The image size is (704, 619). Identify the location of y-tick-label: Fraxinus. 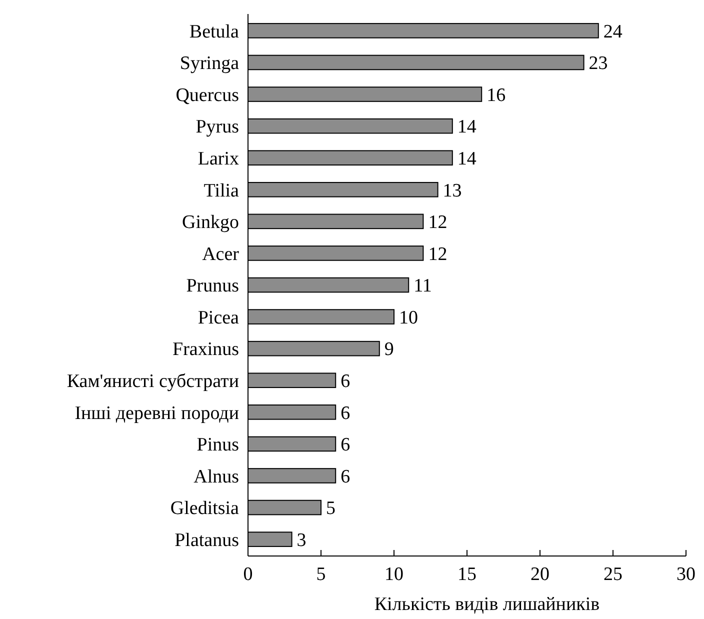
(205, 349).